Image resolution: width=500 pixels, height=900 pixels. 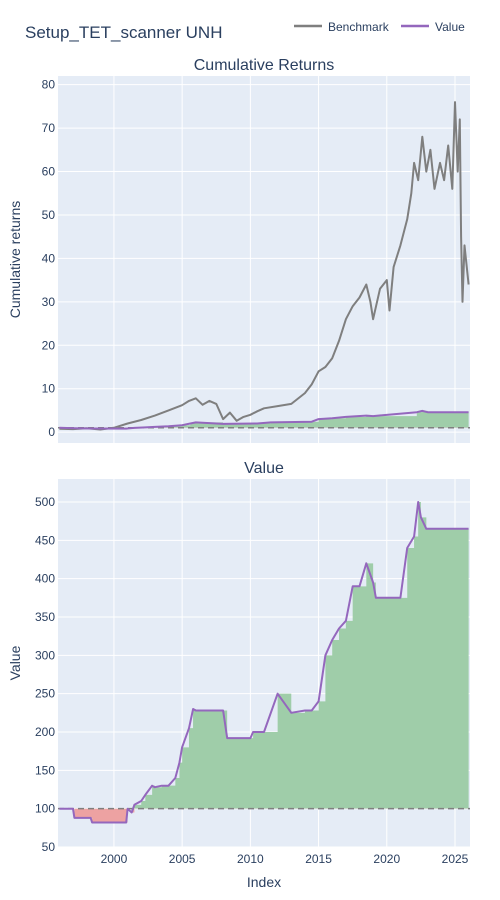 I want to click on cumulative-returns-subplot-title: Cumulative Returns, so click(x=264, y=65).